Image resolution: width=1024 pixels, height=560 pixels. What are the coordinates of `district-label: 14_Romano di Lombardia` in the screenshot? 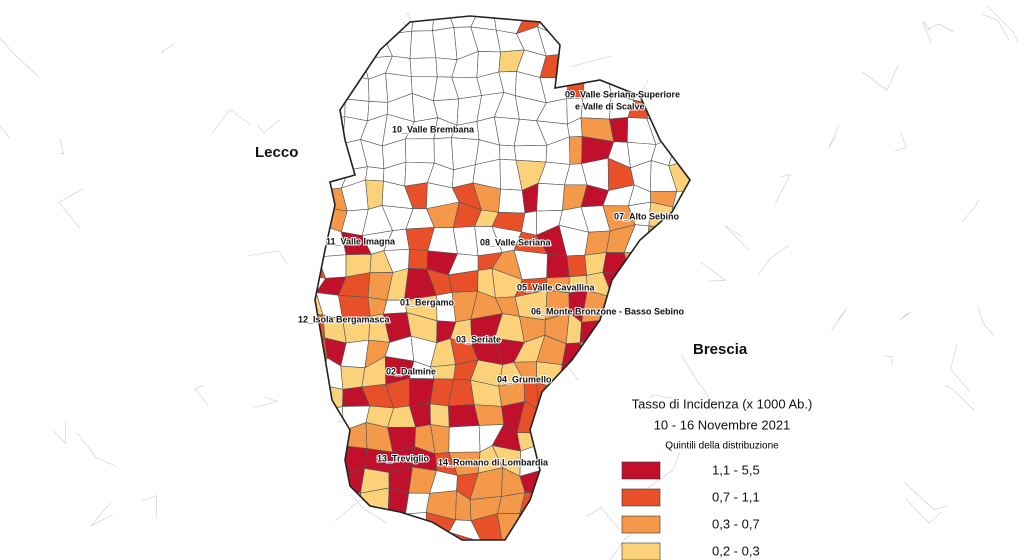 It's located at (493, 462).